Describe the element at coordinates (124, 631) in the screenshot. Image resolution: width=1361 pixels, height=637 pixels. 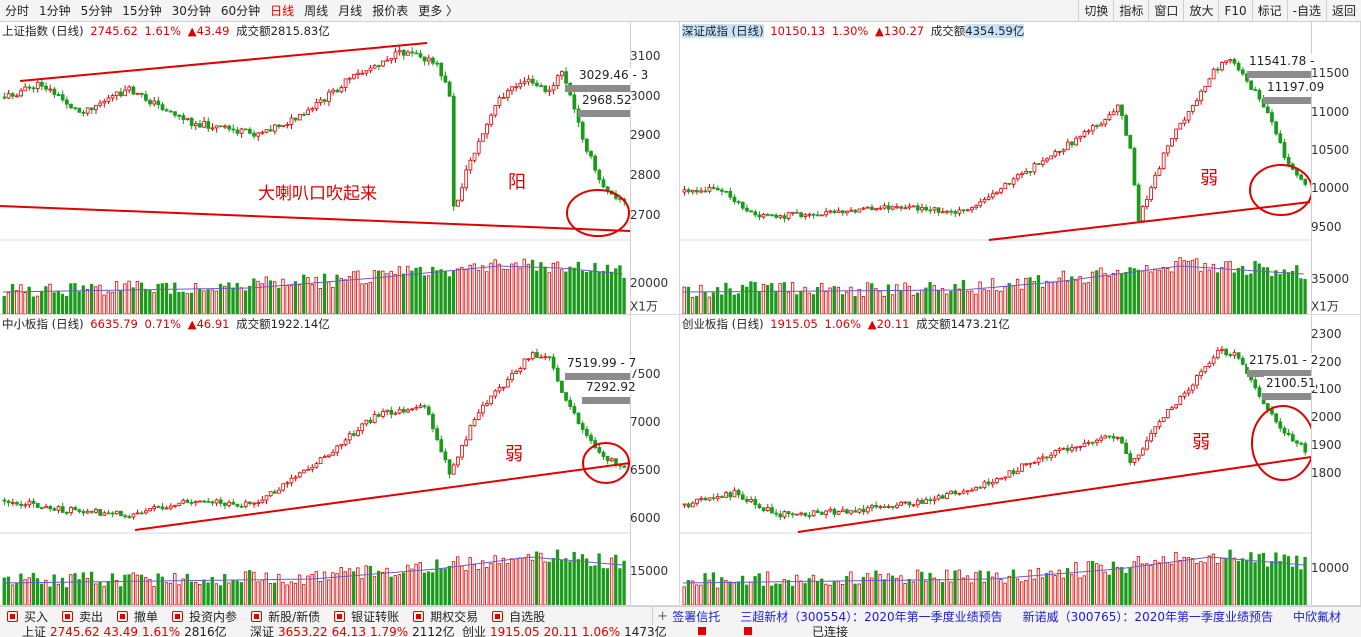
I see `status-shanghai: 上证 2745.62 43.49 1.61% 2816亿` at that location.